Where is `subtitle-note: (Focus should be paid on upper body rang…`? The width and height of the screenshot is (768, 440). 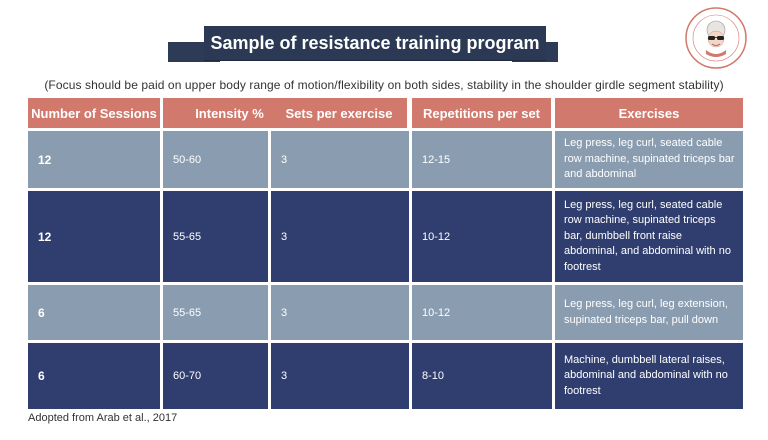
subtitle-note: (Focus should be paid on upper body rang… is located at coordinates (384, 85).